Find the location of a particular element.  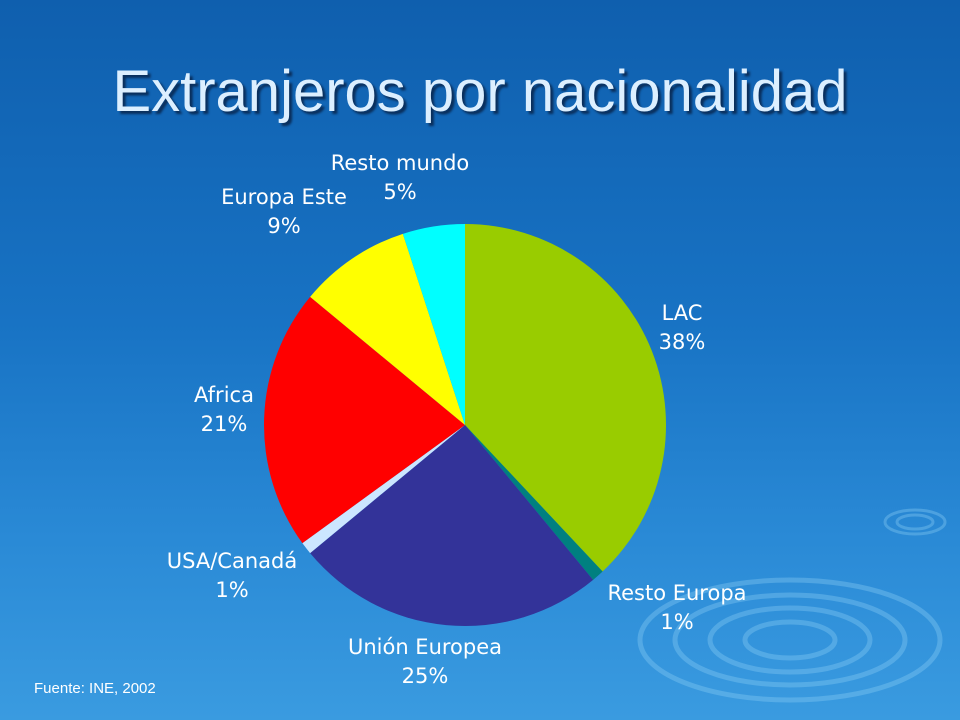

pie-slice-africa is located at coordinates (364, 420).